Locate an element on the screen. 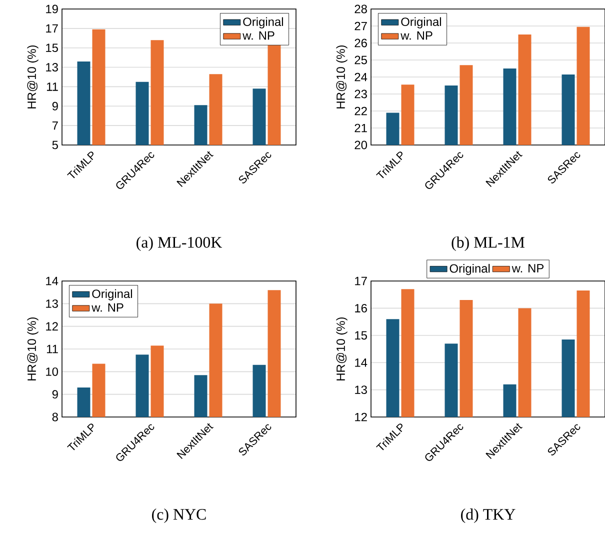  y-tick-label: 8 is located at coordinates (55, 417).